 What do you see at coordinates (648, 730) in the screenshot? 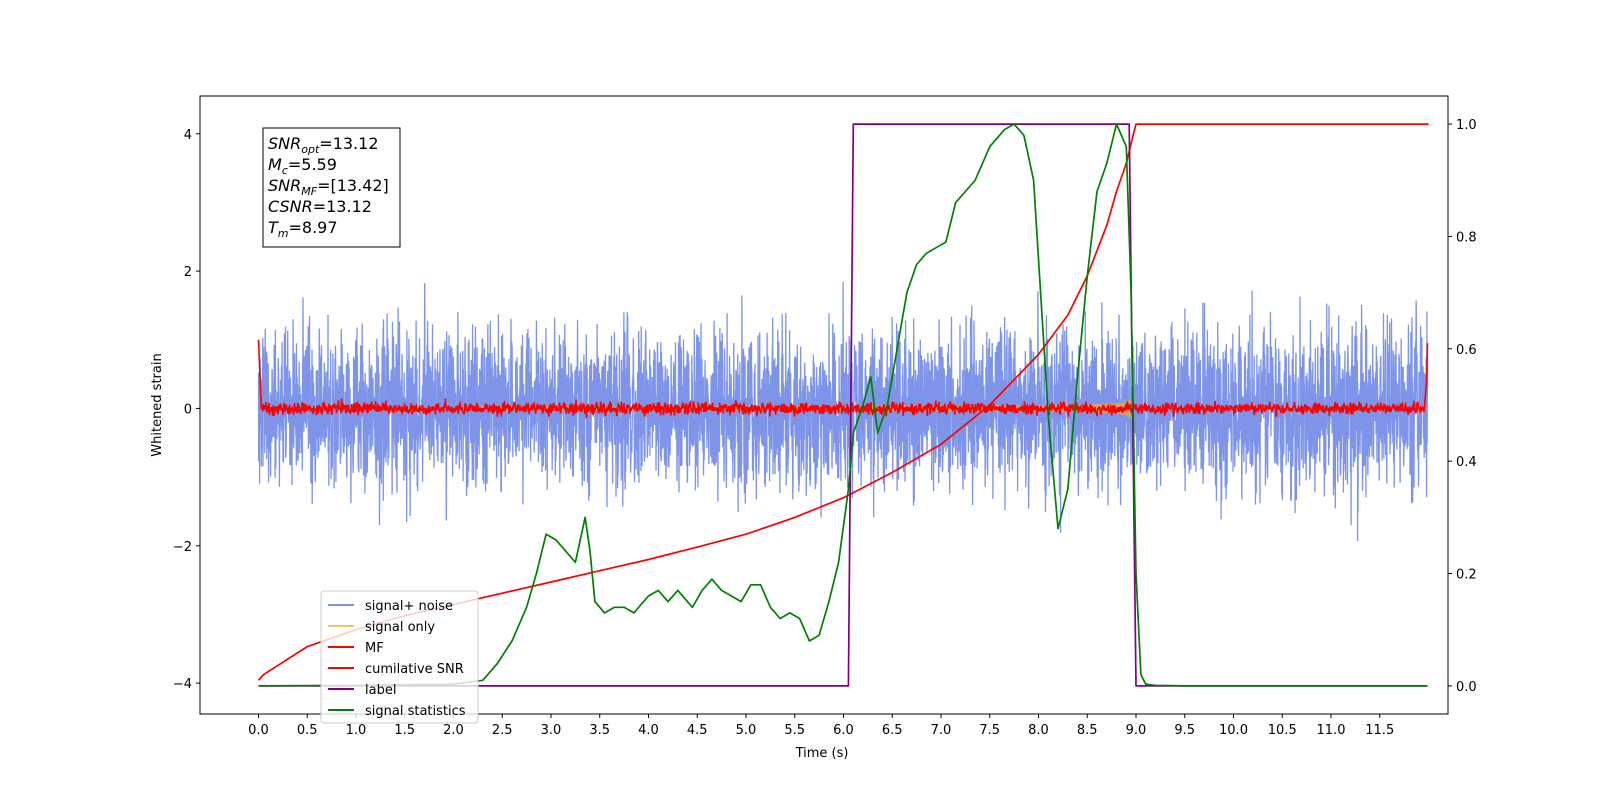
I see `x-tick-label: 4.0` at bounding box center [648, 730].